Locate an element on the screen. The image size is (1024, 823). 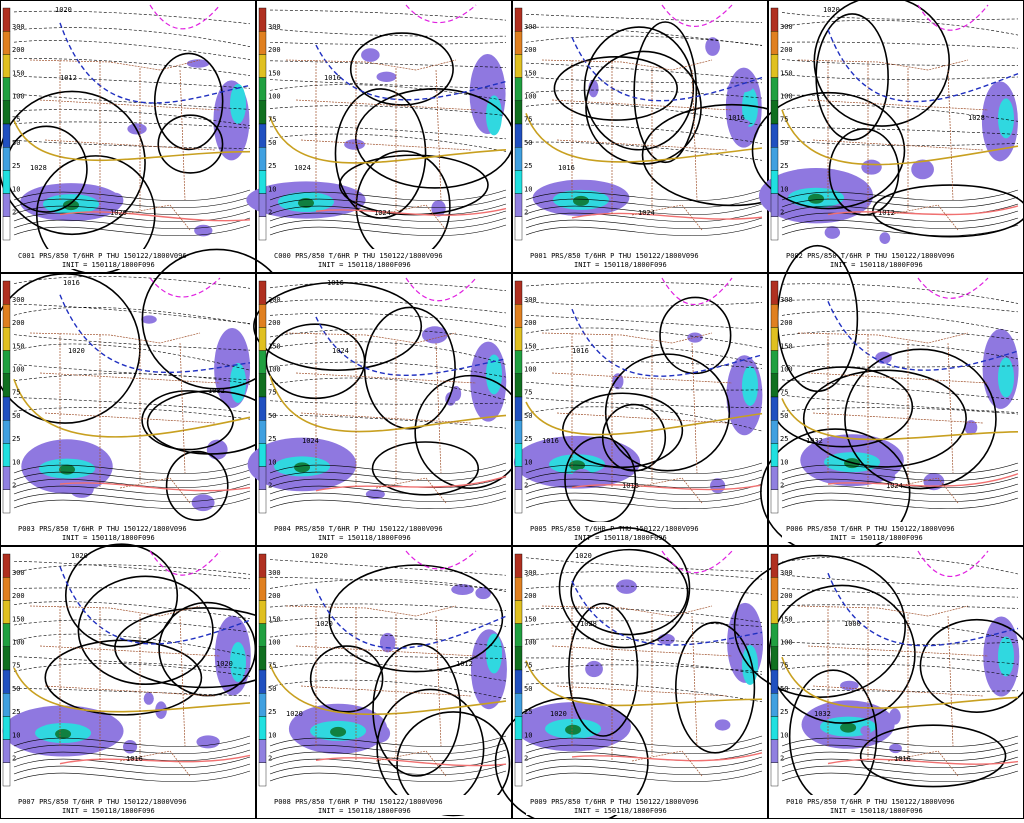
panel-frame is located at coordinates (128, 409).